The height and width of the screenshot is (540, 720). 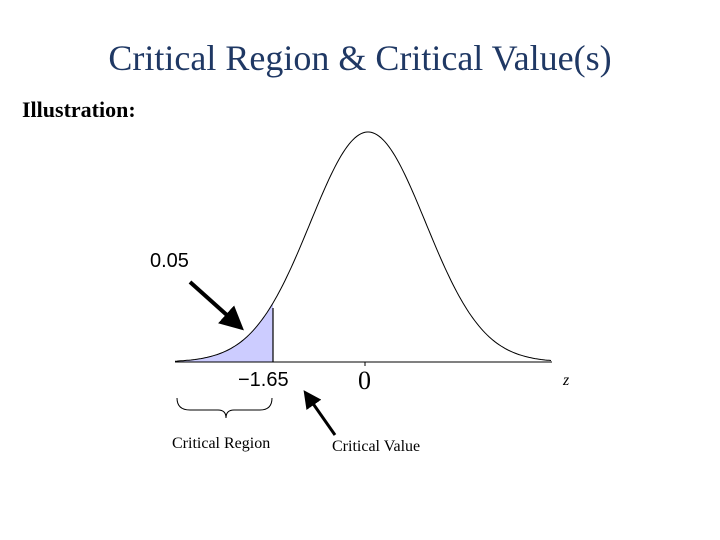 I want to click on center-label: 0, so click(x=364, y=380).